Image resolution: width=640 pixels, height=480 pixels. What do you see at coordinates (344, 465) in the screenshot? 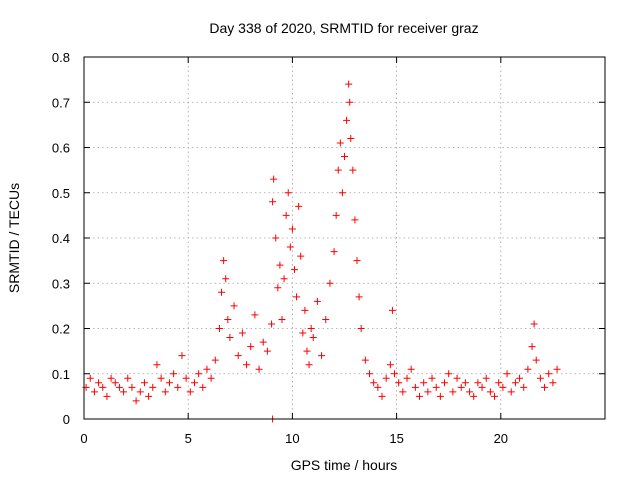
I see `x-axis-label: GPS time / hours` at bounding box center [344, 465].